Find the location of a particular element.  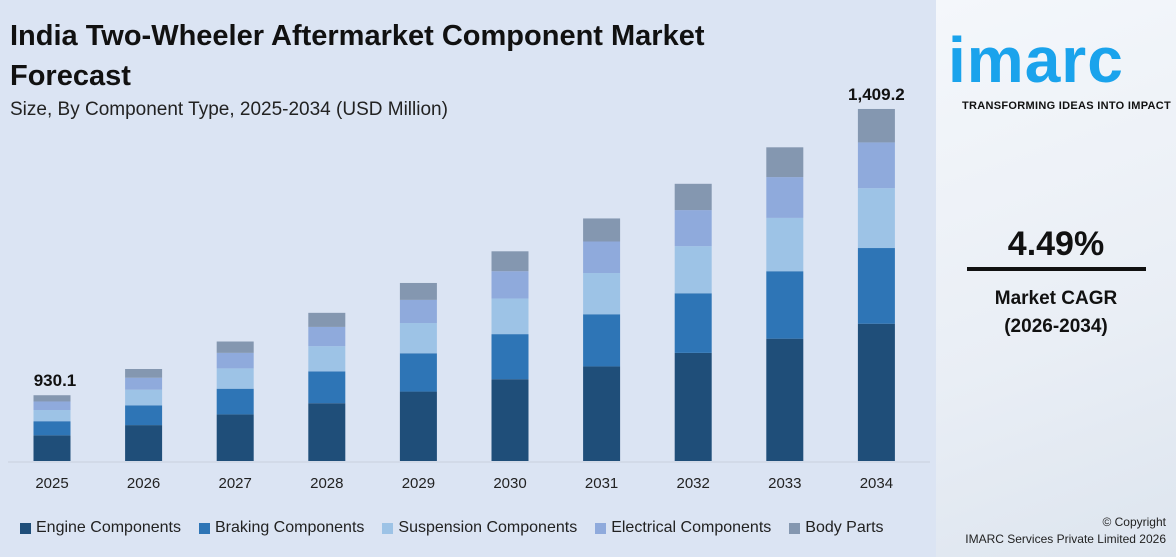

cagr-label: Market CAGR (2026-2034) is located at coordinates (1056, 313).